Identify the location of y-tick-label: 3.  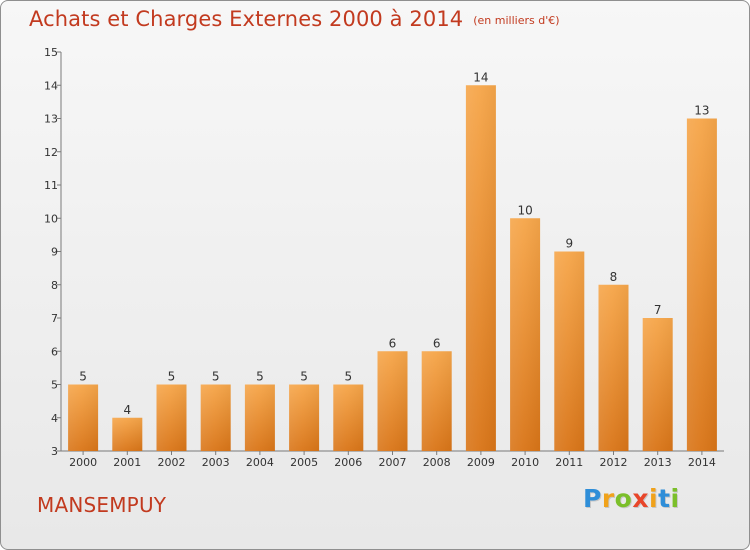
(54, 451).